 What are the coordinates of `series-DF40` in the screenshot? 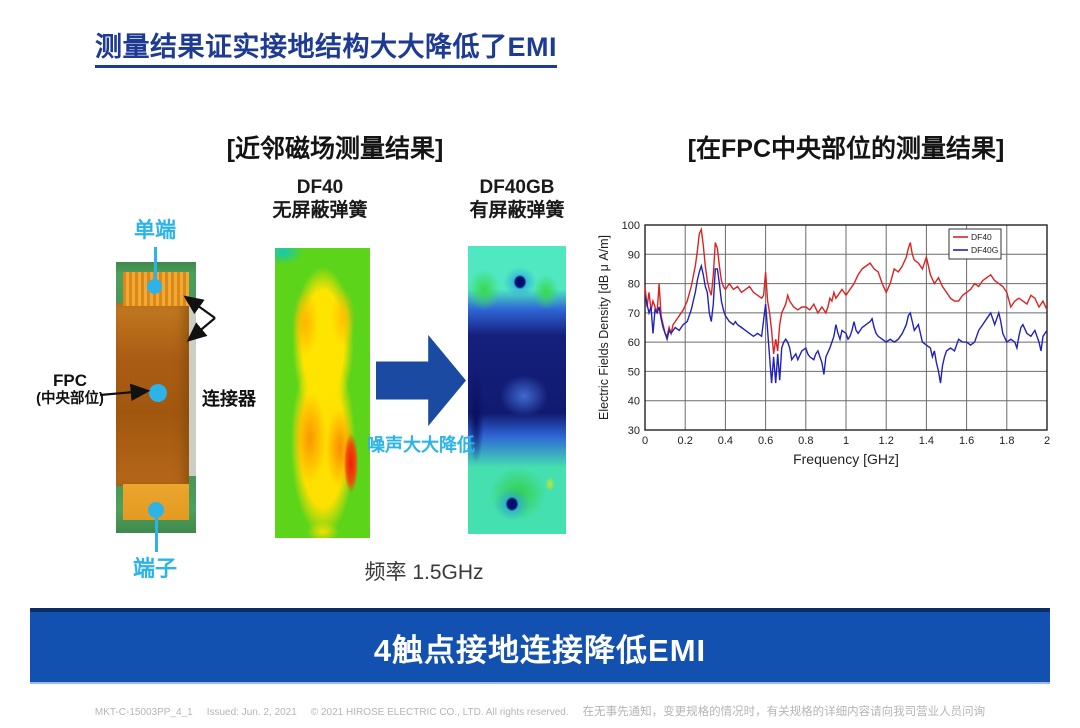 It's located at (846, 290).